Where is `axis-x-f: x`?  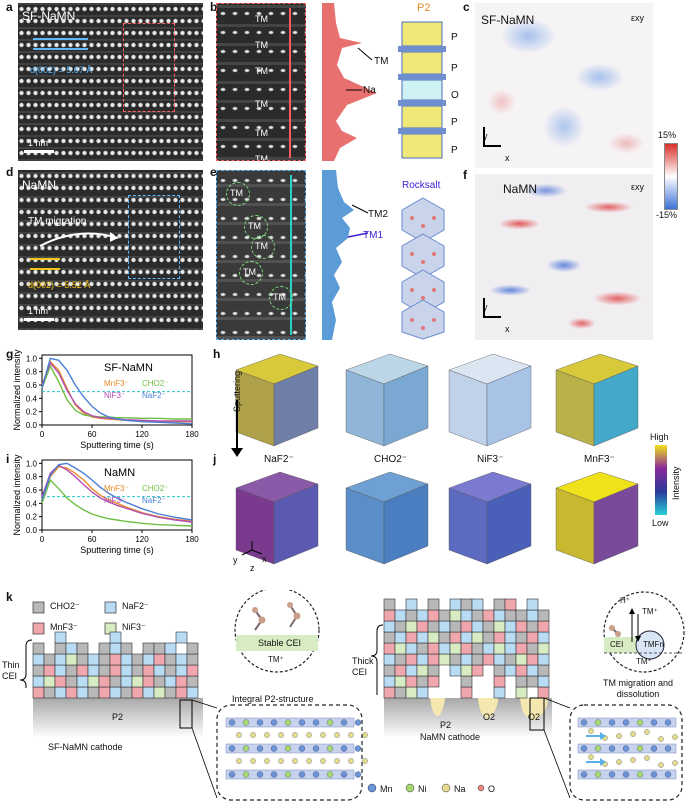
axis-x-f: x is located at coordinates (507, 329).